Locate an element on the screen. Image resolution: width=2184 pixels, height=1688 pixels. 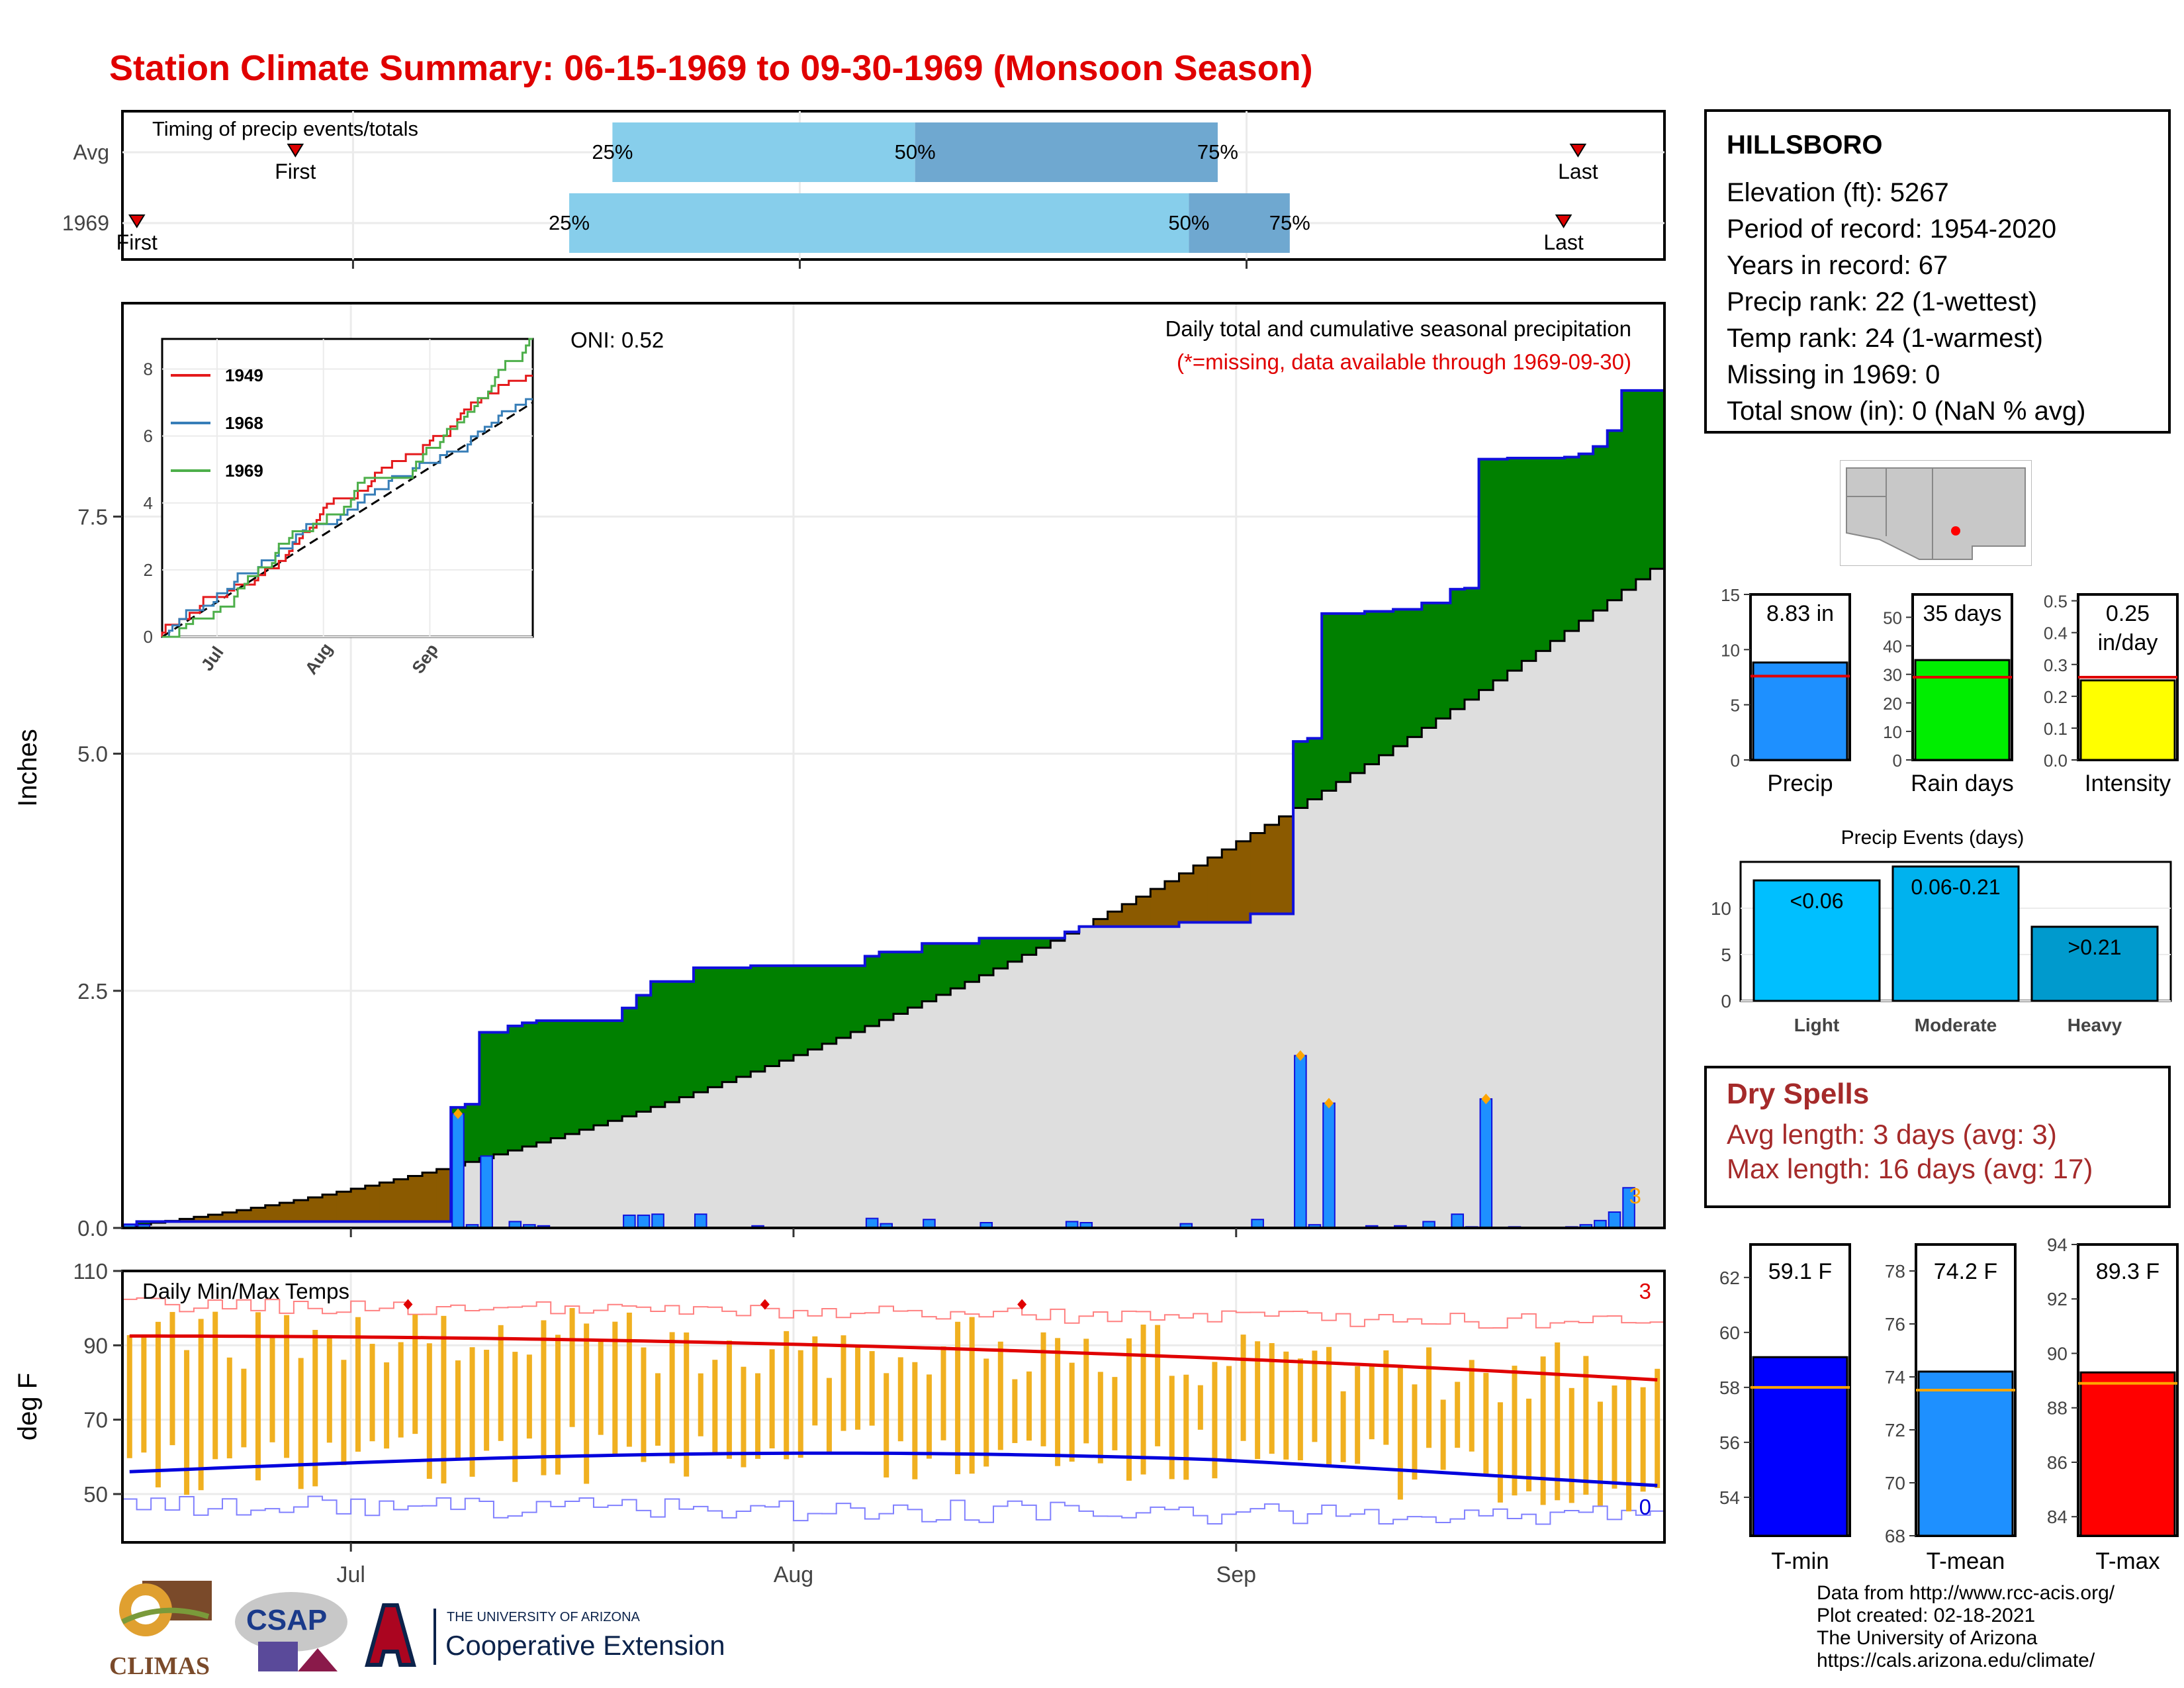
summary-0-y-tick-label: 10 is located at coordinates (1730, 650).